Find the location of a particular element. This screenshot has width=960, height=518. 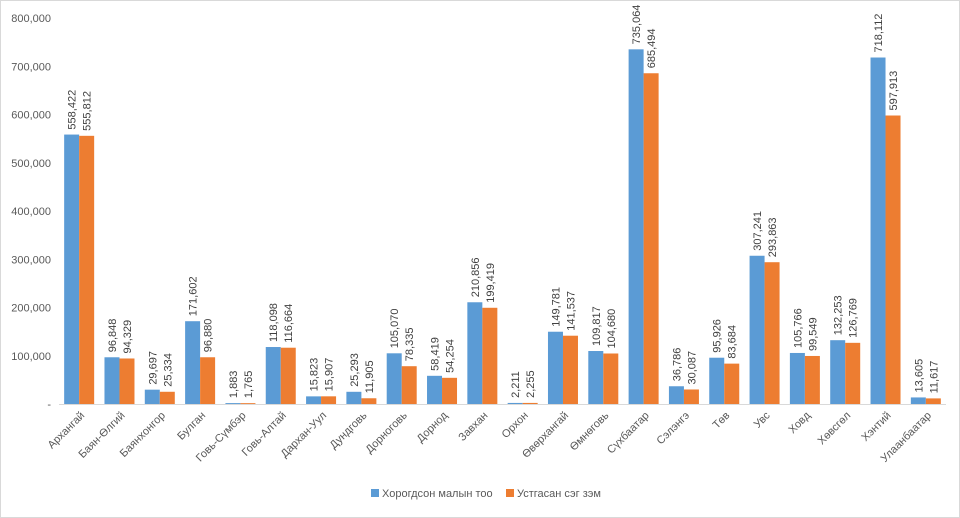

data-label: 555,812 is located at coordinates (88, 111).